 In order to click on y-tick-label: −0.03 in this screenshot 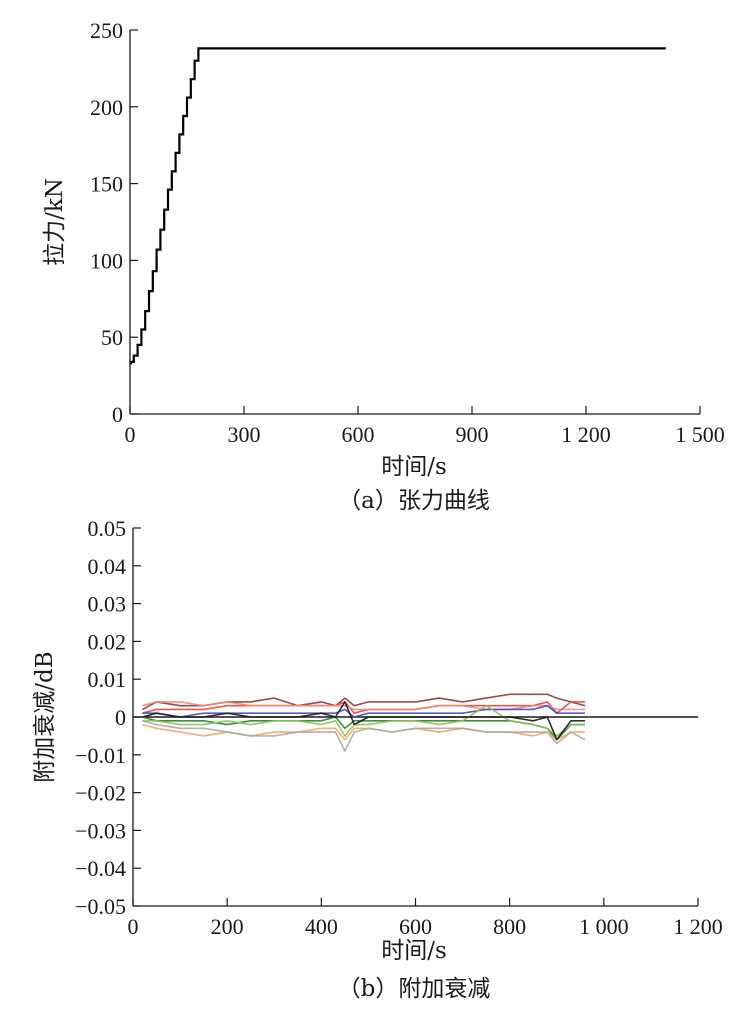, I will do `click(100, 830)`.